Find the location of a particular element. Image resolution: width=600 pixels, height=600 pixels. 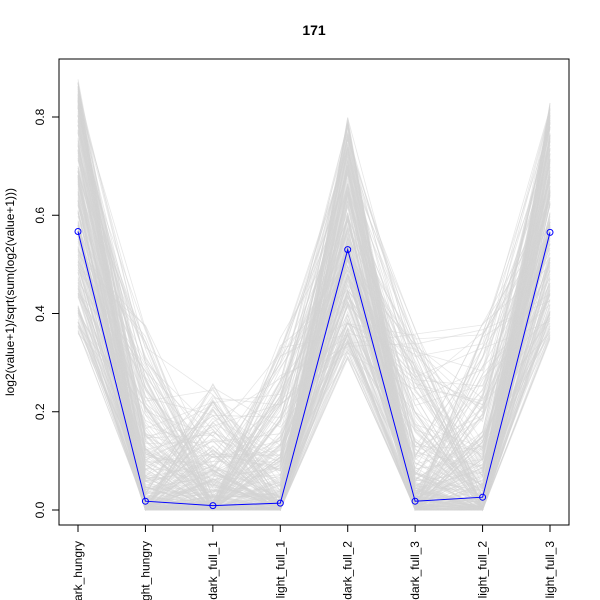

y-axis-label: log2(value+1)/sqrt(sum(log2(value+1))) is located at coordinates (10, 292).